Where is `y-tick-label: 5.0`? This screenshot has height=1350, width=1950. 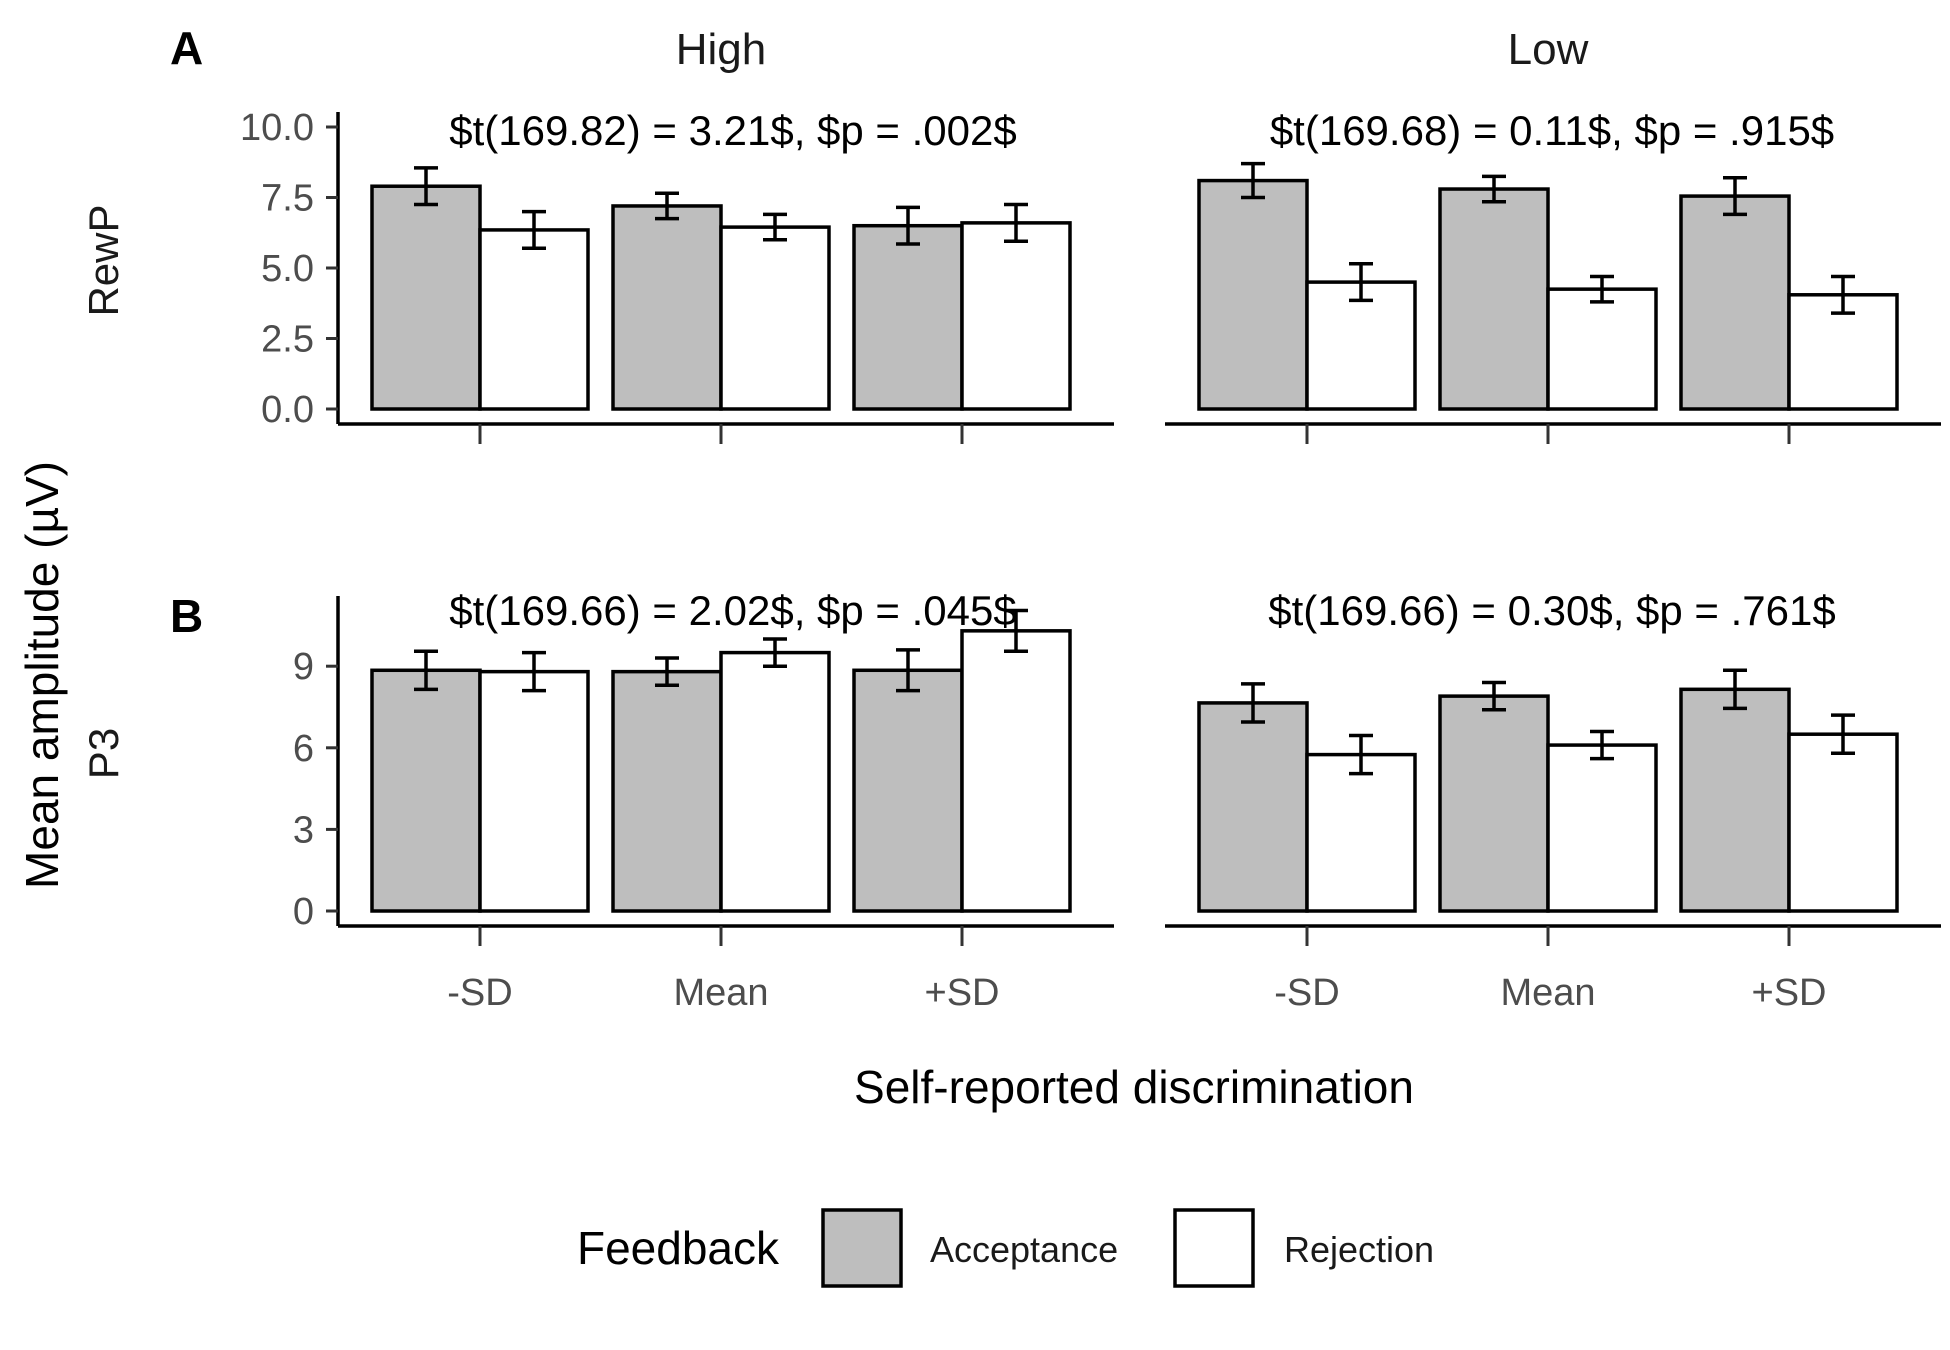 y-tick-label: 5.0 is located at coordinates (287, 269).